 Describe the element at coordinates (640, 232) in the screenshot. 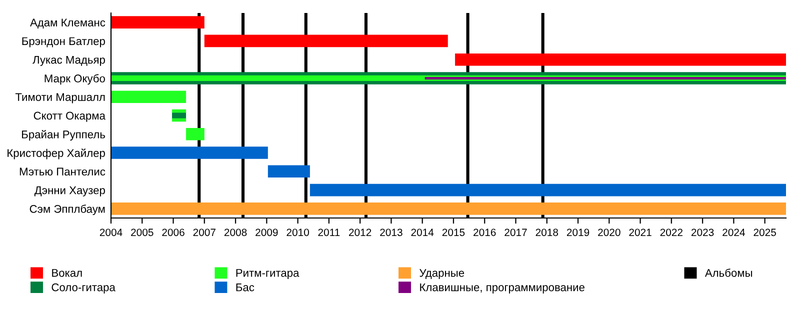

I see `x-tick-label: 2021` at that location.